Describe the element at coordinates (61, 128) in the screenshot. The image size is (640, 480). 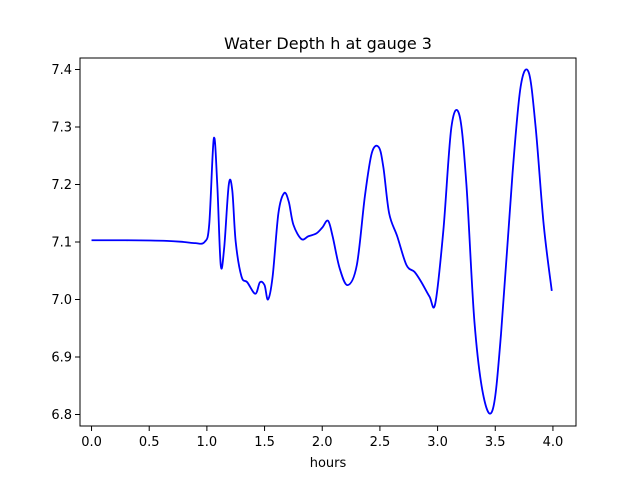
I see `y-tick-label: 7.3` at that location.